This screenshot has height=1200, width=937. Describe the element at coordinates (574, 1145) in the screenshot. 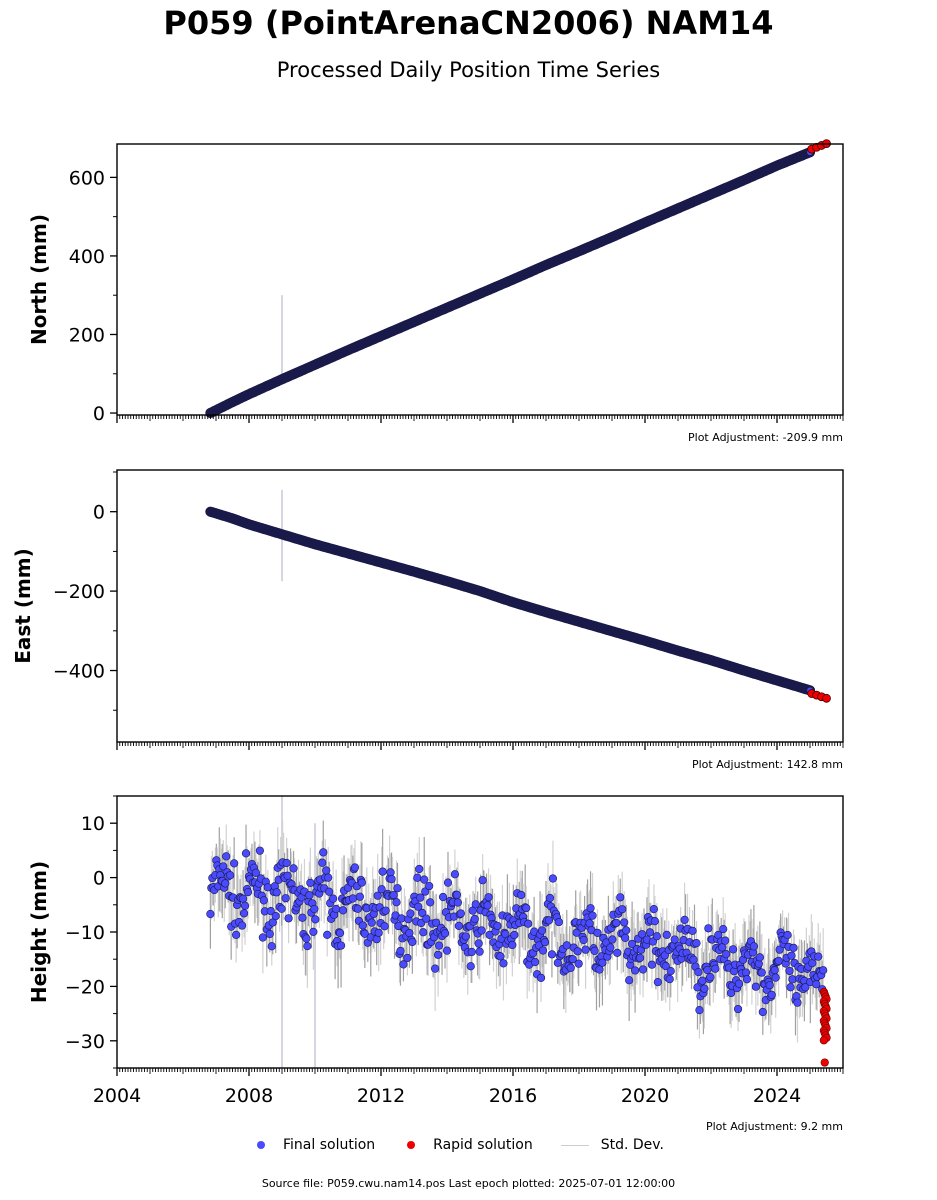

I see `std-dev-line-icon` at that location.